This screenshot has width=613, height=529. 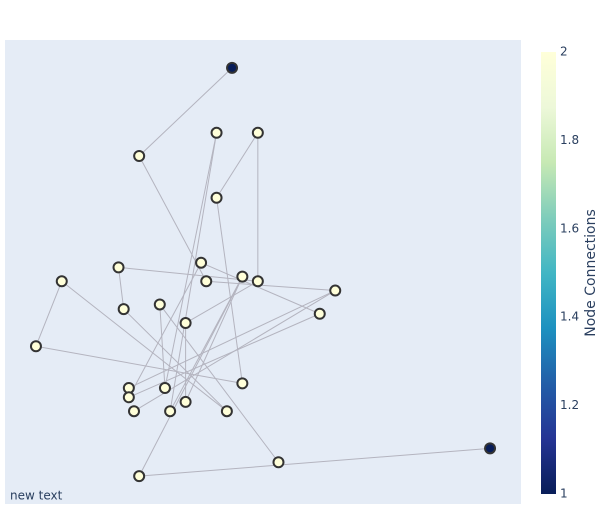 I want to click on annotation: new text, so click(x=36, y=496).